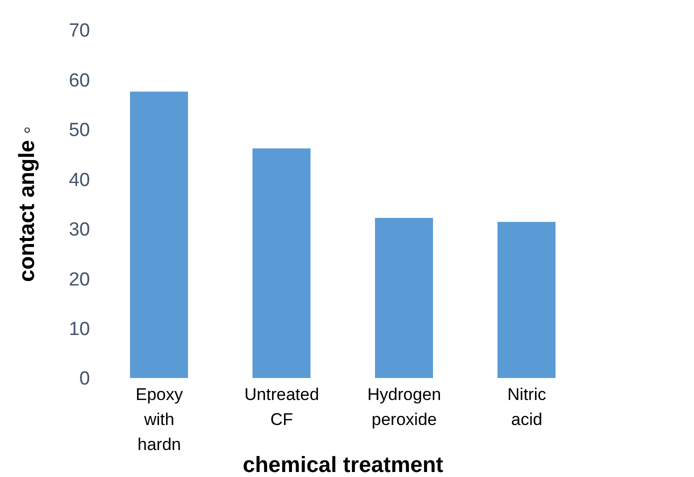 This screenshot has width=694, height=477. I want to click on x-tick-label: Hydrogen peroxide, so click(404, 407).